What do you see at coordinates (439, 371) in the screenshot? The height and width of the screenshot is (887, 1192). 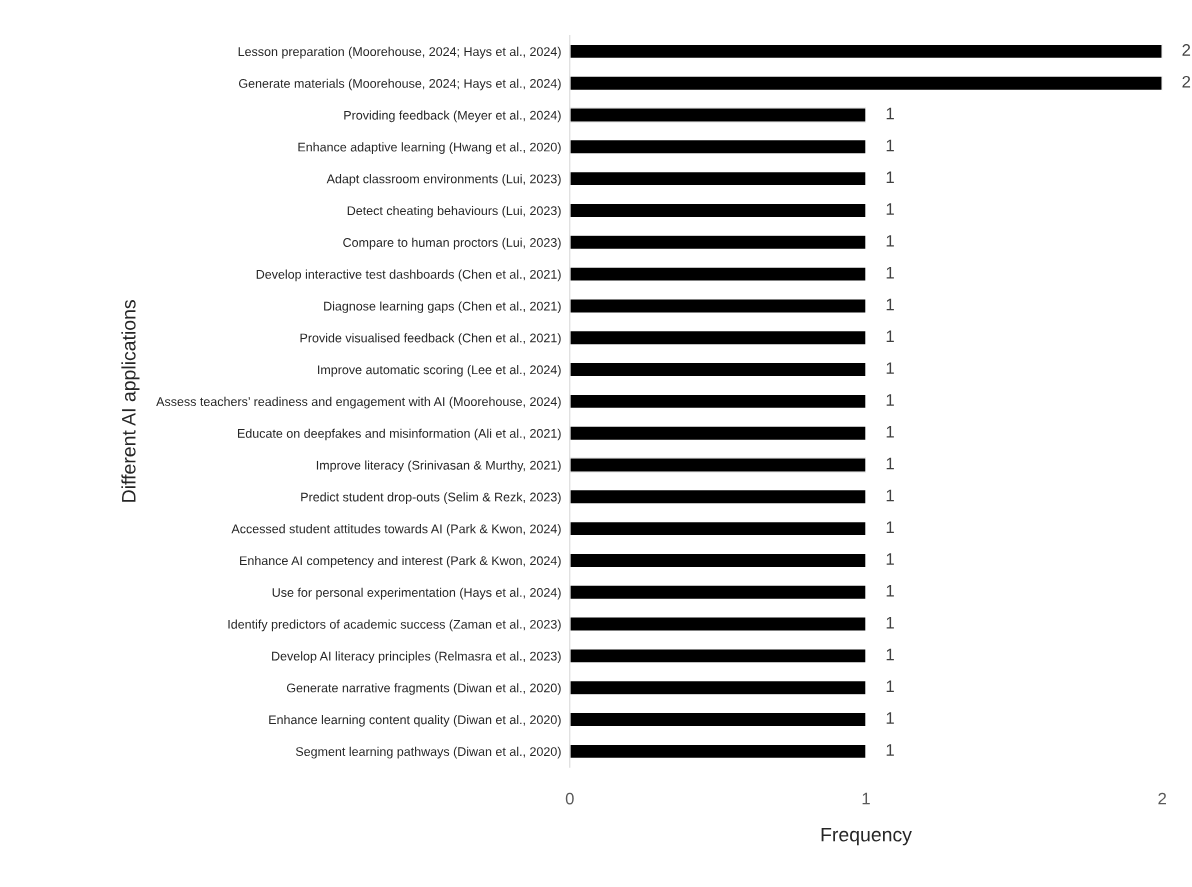 I see `y-tick-label: Improve automatic scoring (Lee et al., 2024)` at bounding box center [439, 371].